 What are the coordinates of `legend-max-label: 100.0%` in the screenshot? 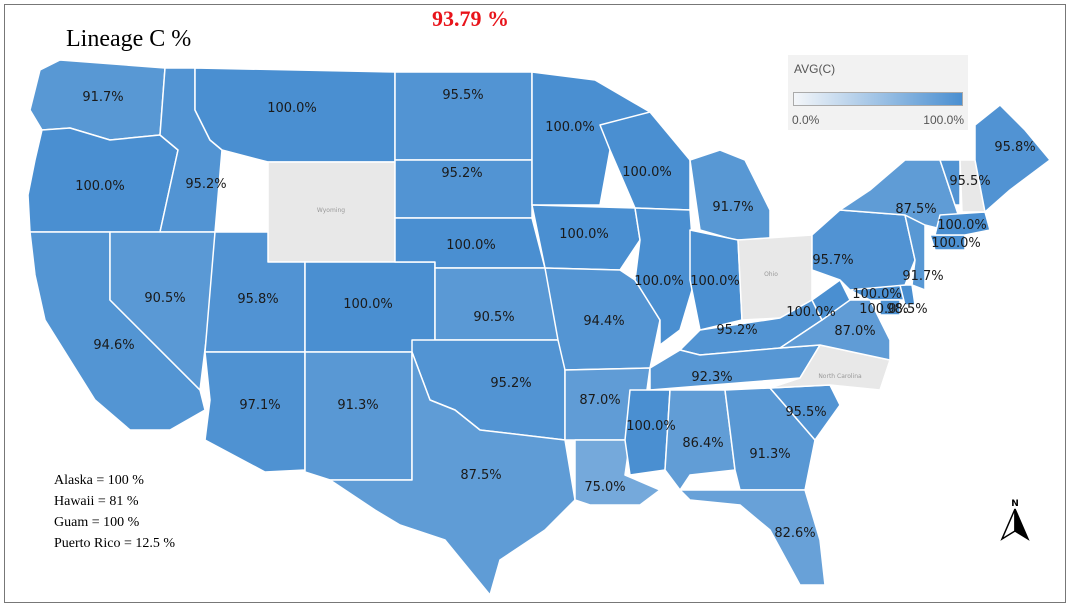 It's located at (943, 120).